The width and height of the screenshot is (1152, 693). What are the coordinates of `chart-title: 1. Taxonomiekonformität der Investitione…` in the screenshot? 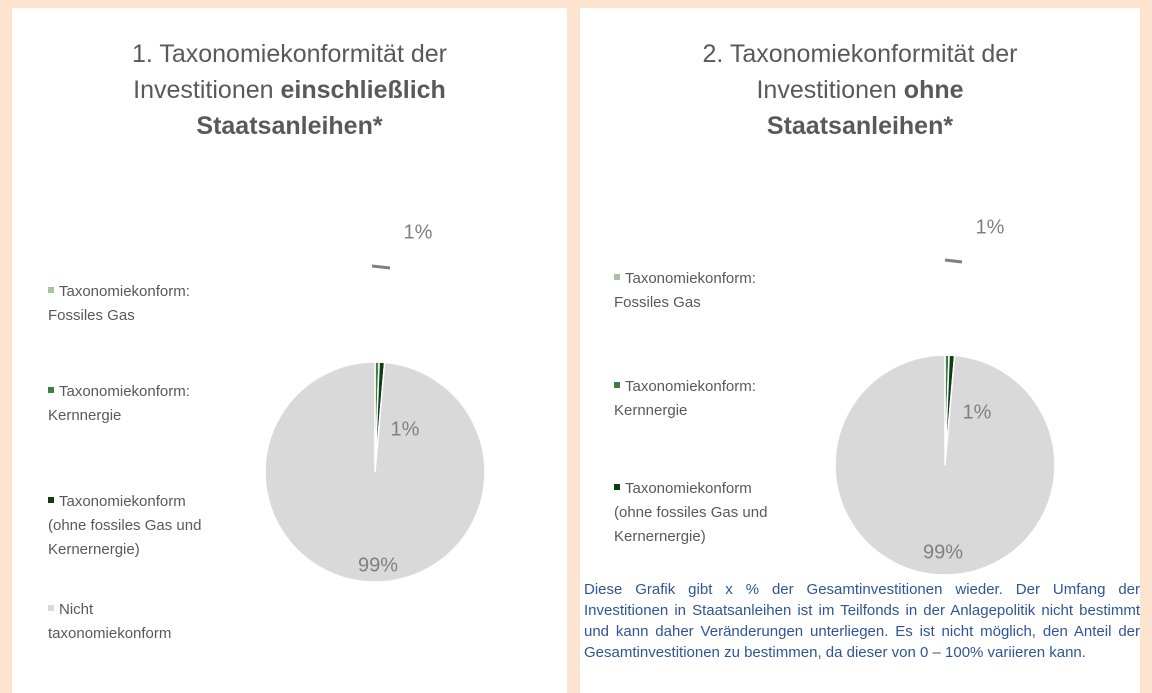 It's located at (289, 90).